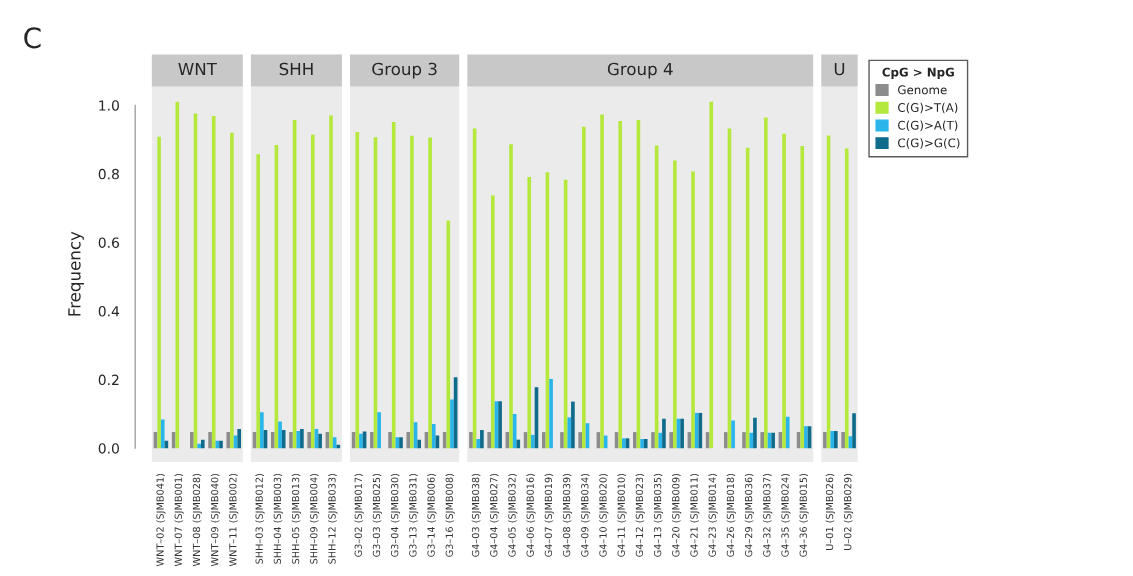  What do you see at coordinates (108, 174) in the screenshot?
I see `y-tick-label: 0.8` at bounding box center [108, 174].